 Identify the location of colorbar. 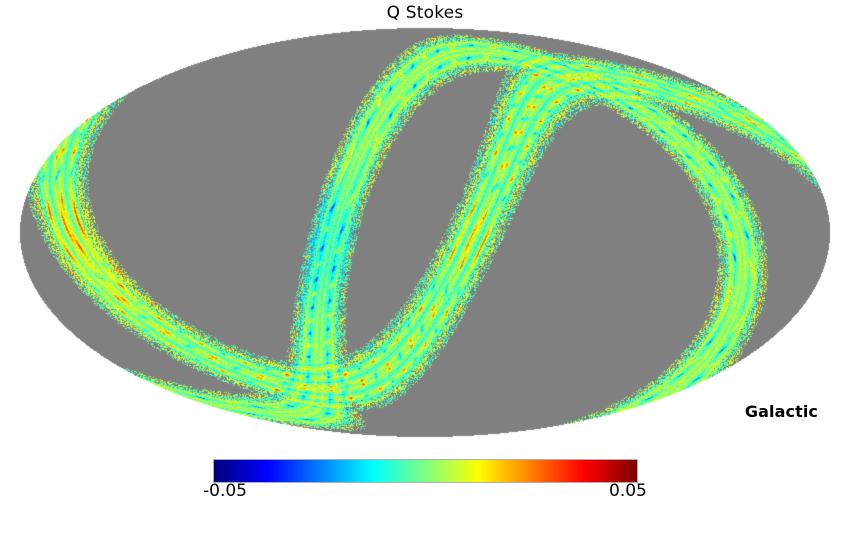
(425, 471).